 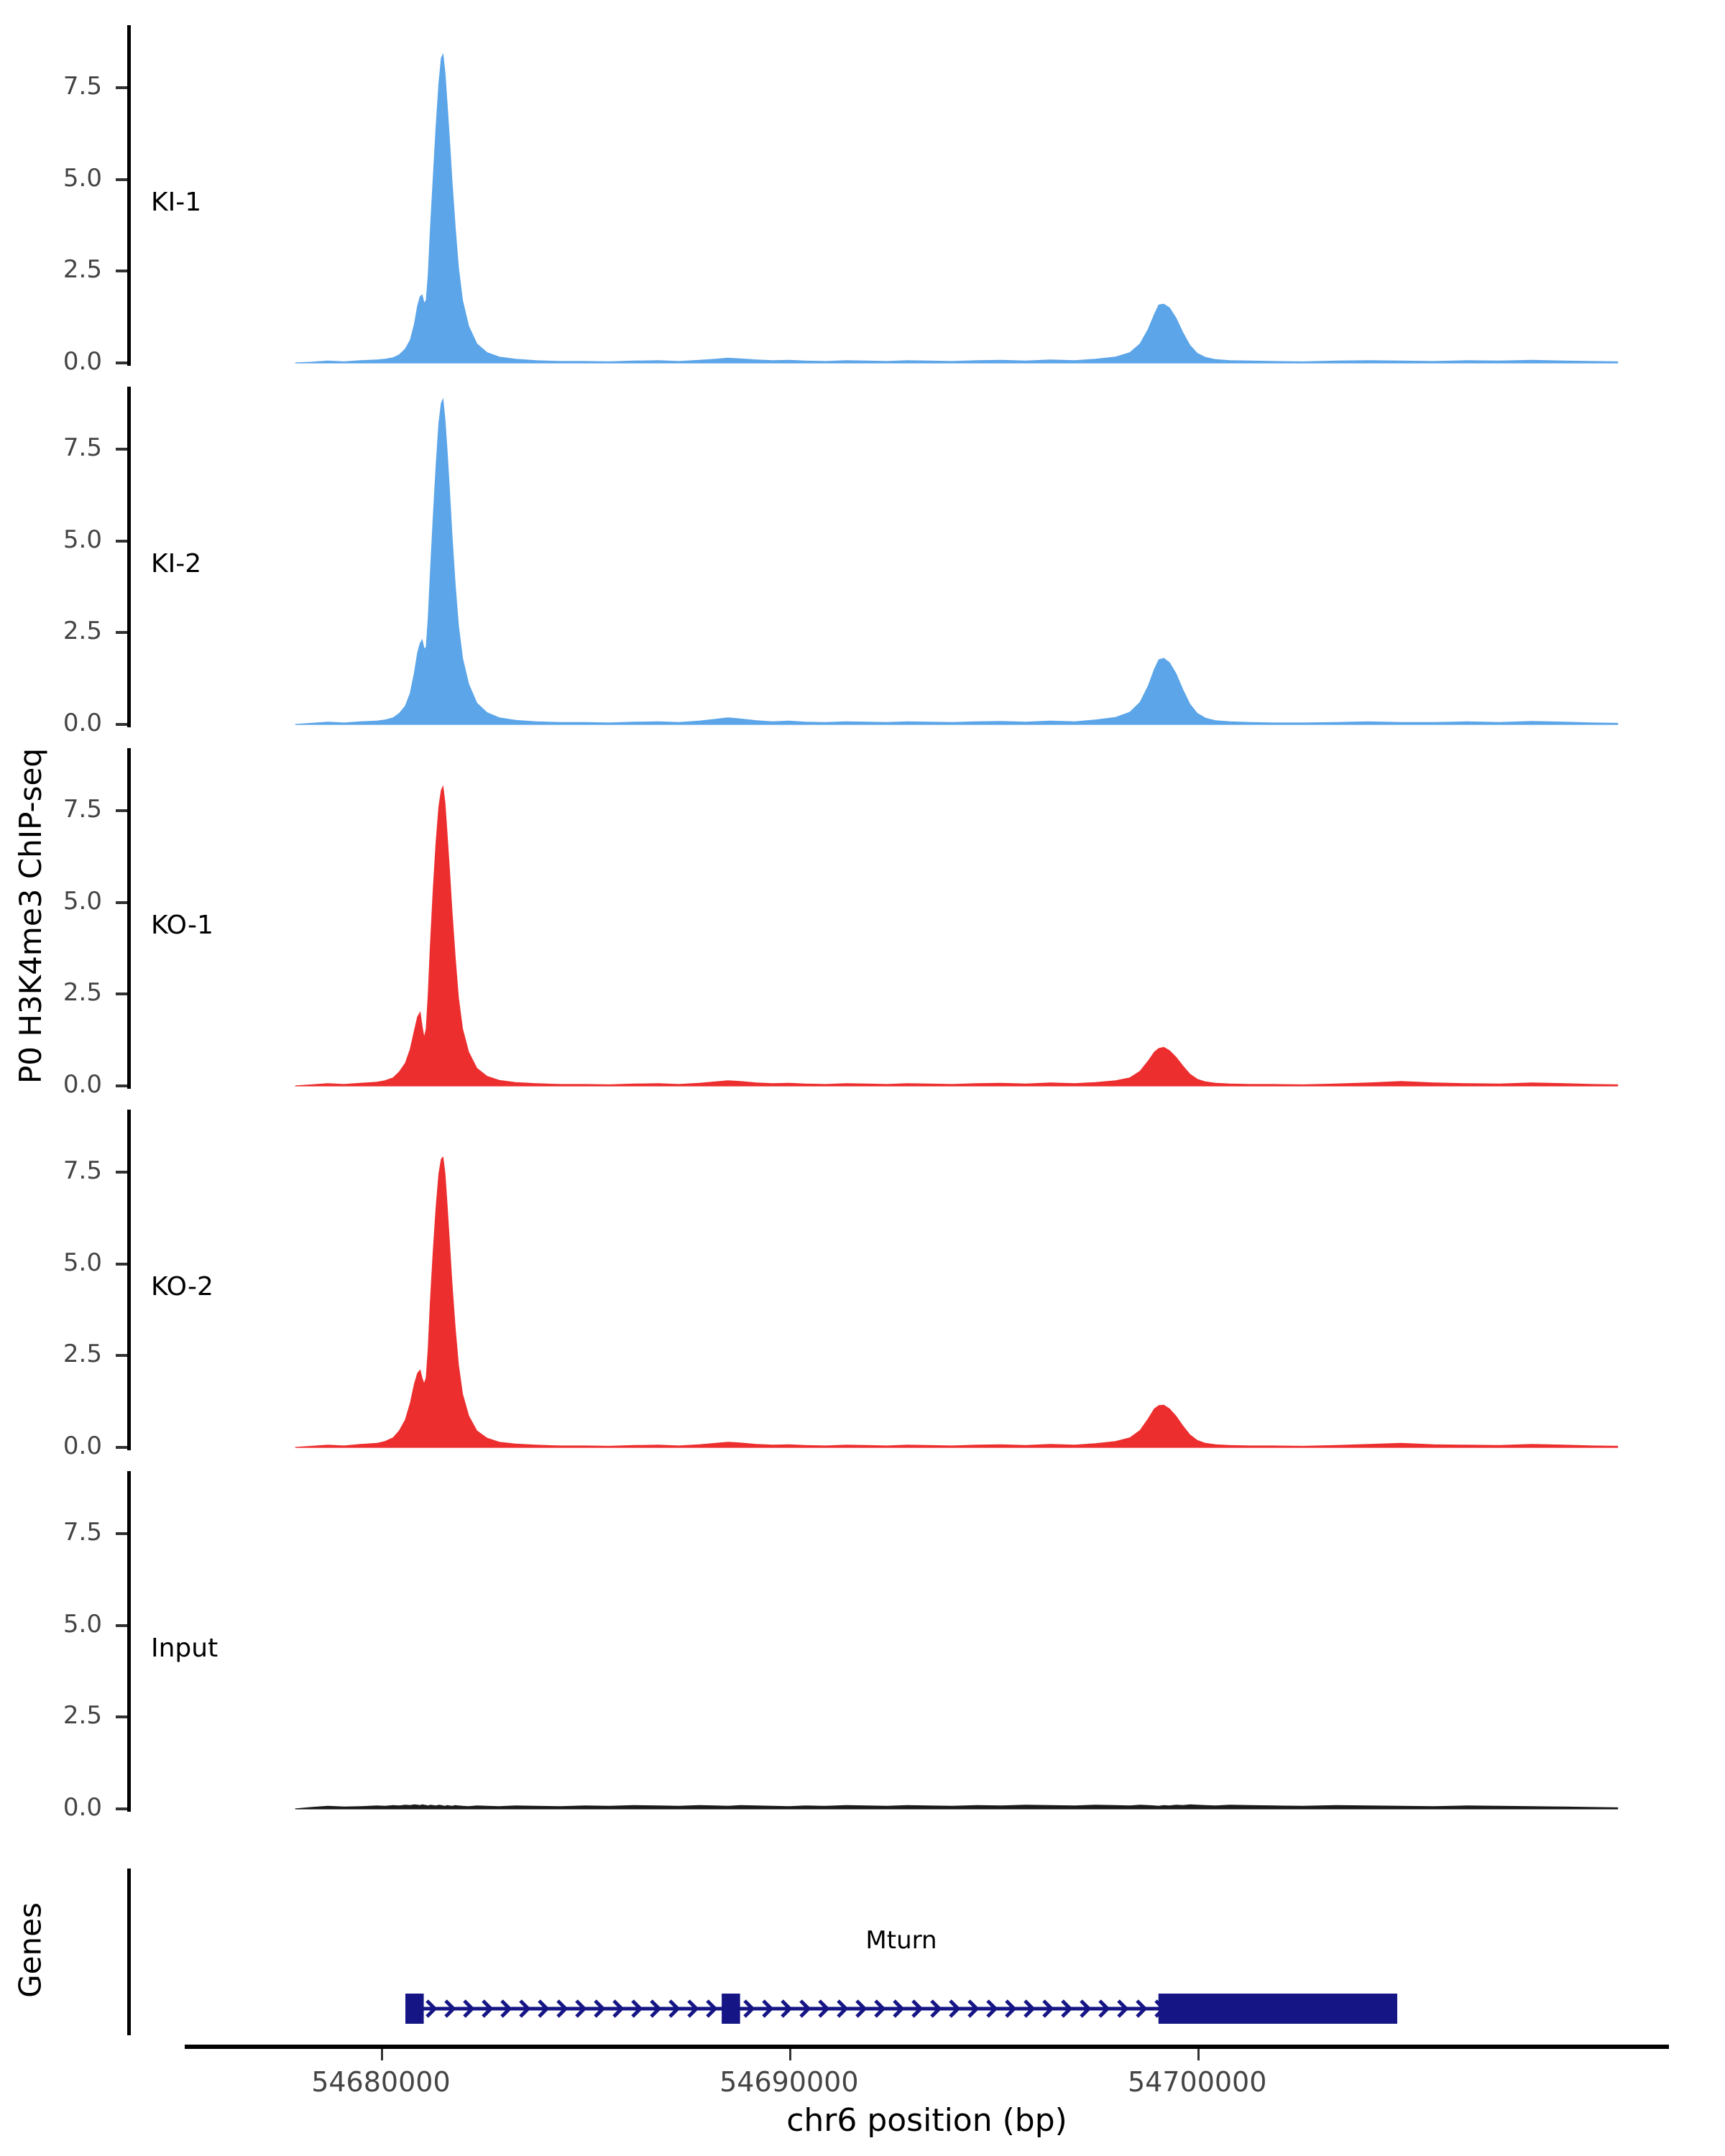 What do you see at coordinates (182, 925) in the screenshot?
I see `track-label-ko-1: KO-1` at bounding box center [182, 925].